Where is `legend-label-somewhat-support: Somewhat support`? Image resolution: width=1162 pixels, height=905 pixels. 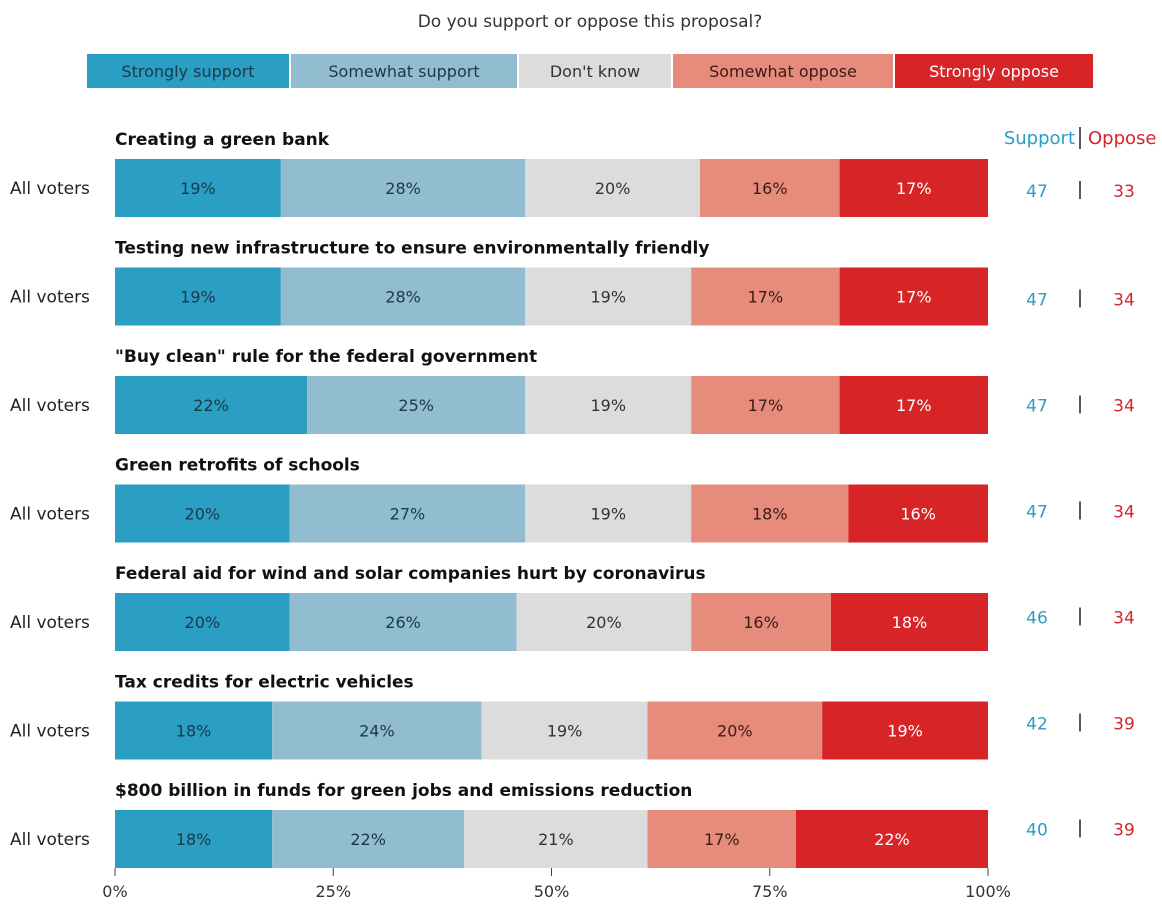 legend-label-somewhat-support: Somewhat support is located at coordinates (403, 71).